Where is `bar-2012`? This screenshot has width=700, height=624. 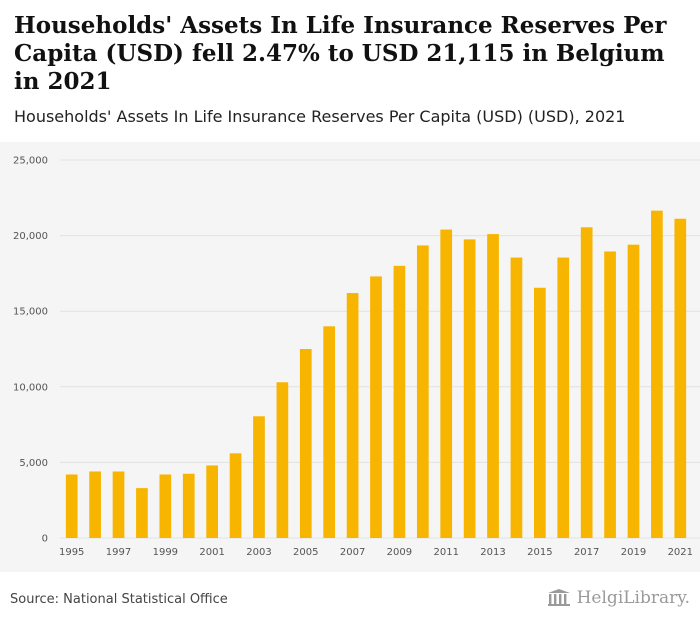 bar-2012 is located at coordinates (469, 388).